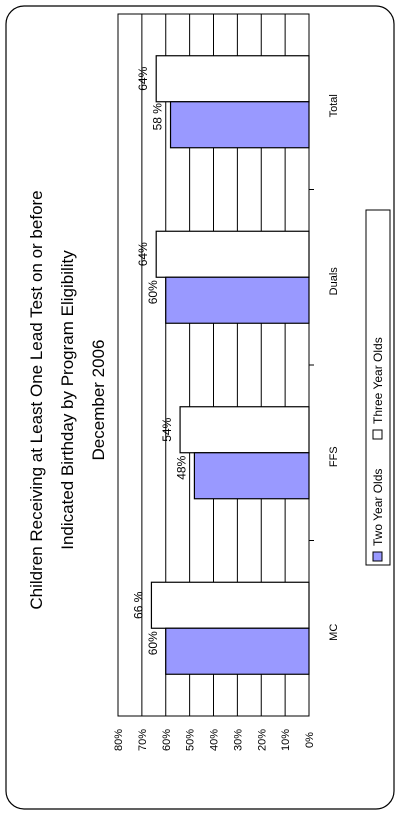 This screenshot has height=815, width=400. What do you see at coordinates (244, 430) in the screenshot?
I see `bar-three-year-ffs` at bounding box center [244, 430].